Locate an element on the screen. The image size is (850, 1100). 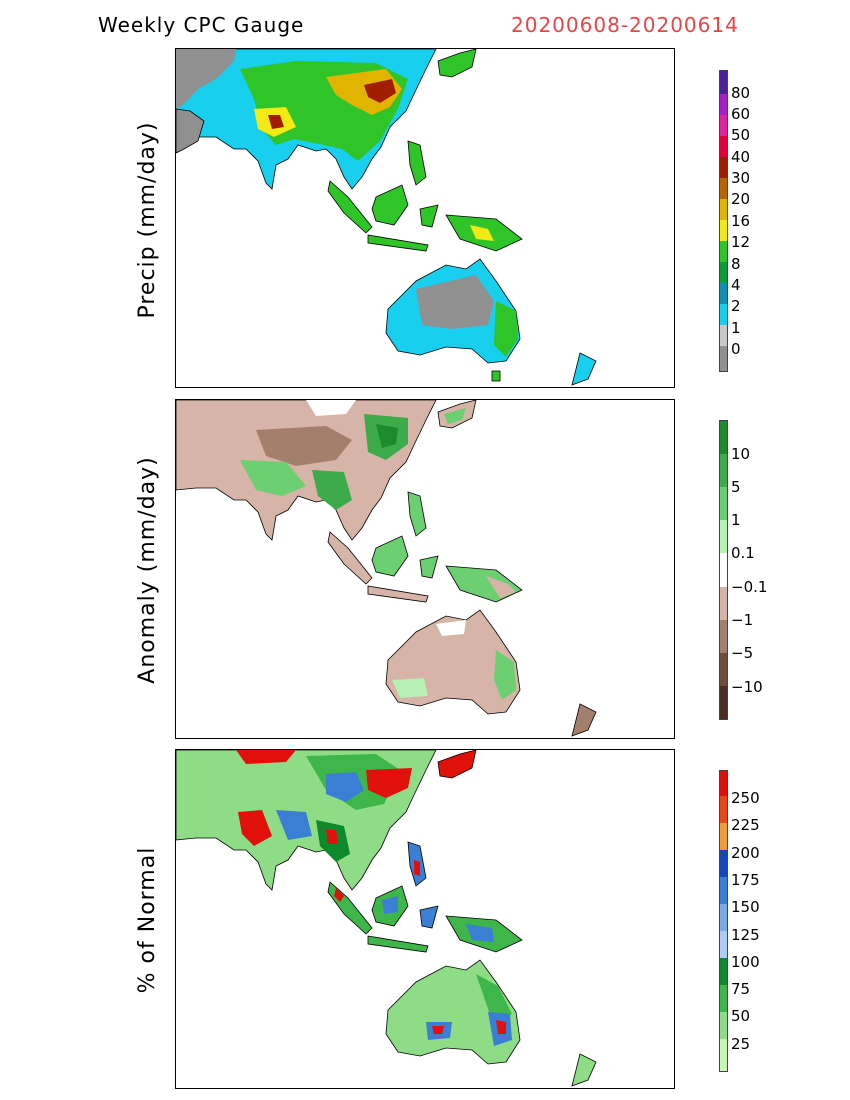
precip-tick-label: 20 is located at coordinates (741, 199).